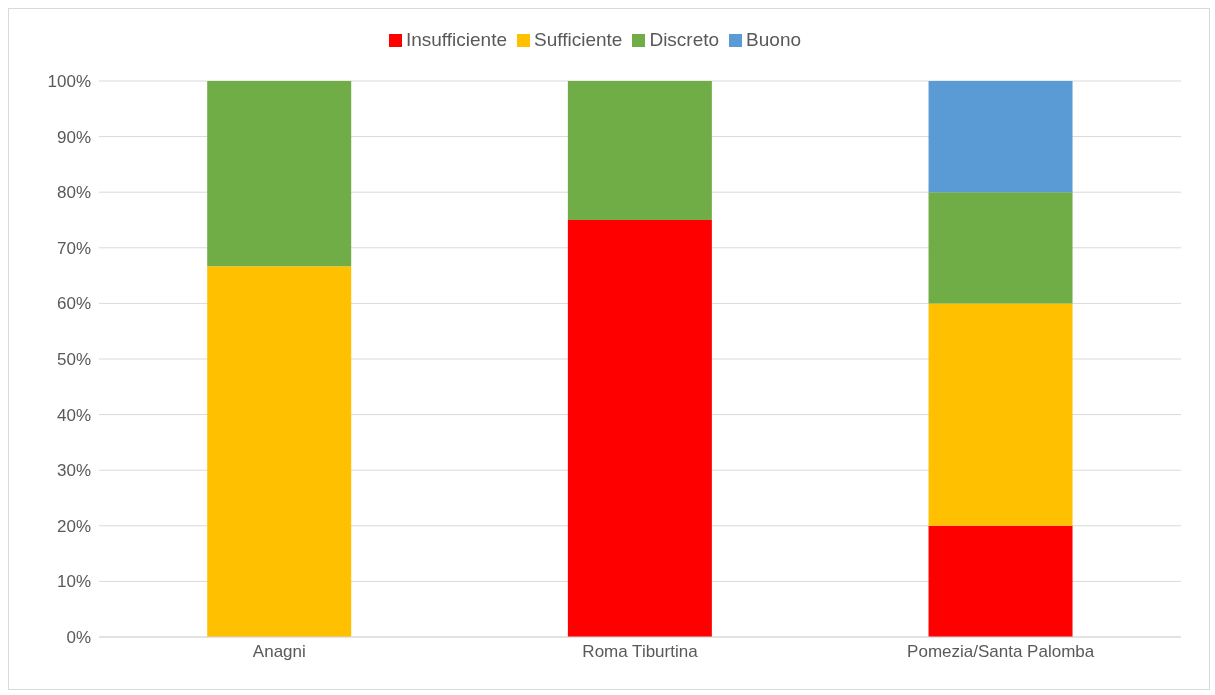  I want to click on legend-label: Sufficiente, so click(578, 39).